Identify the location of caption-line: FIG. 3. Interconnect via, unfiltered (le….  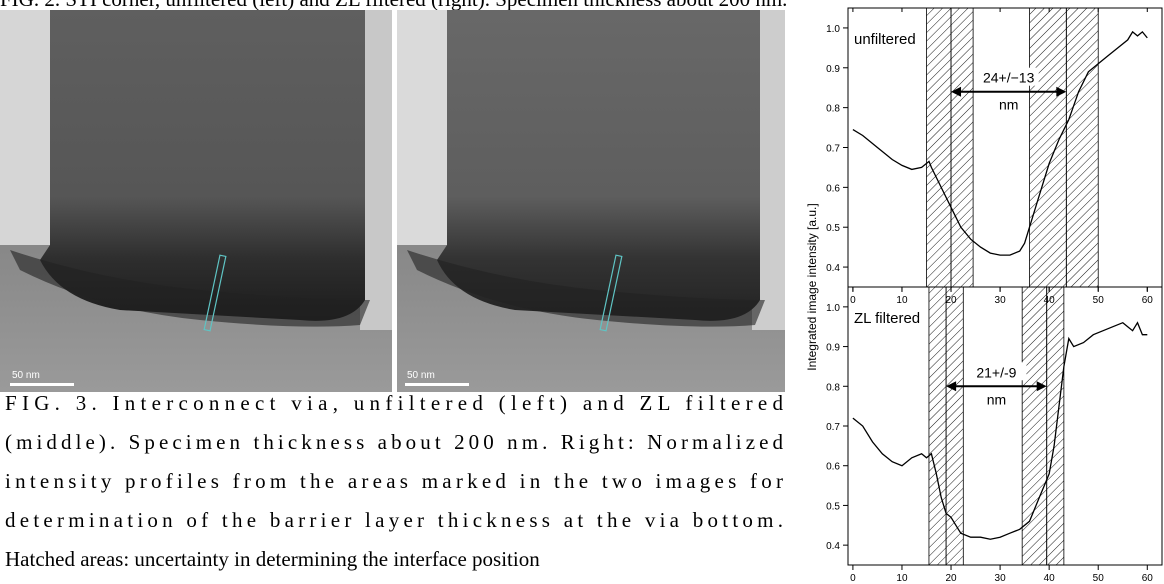
(394, 403).